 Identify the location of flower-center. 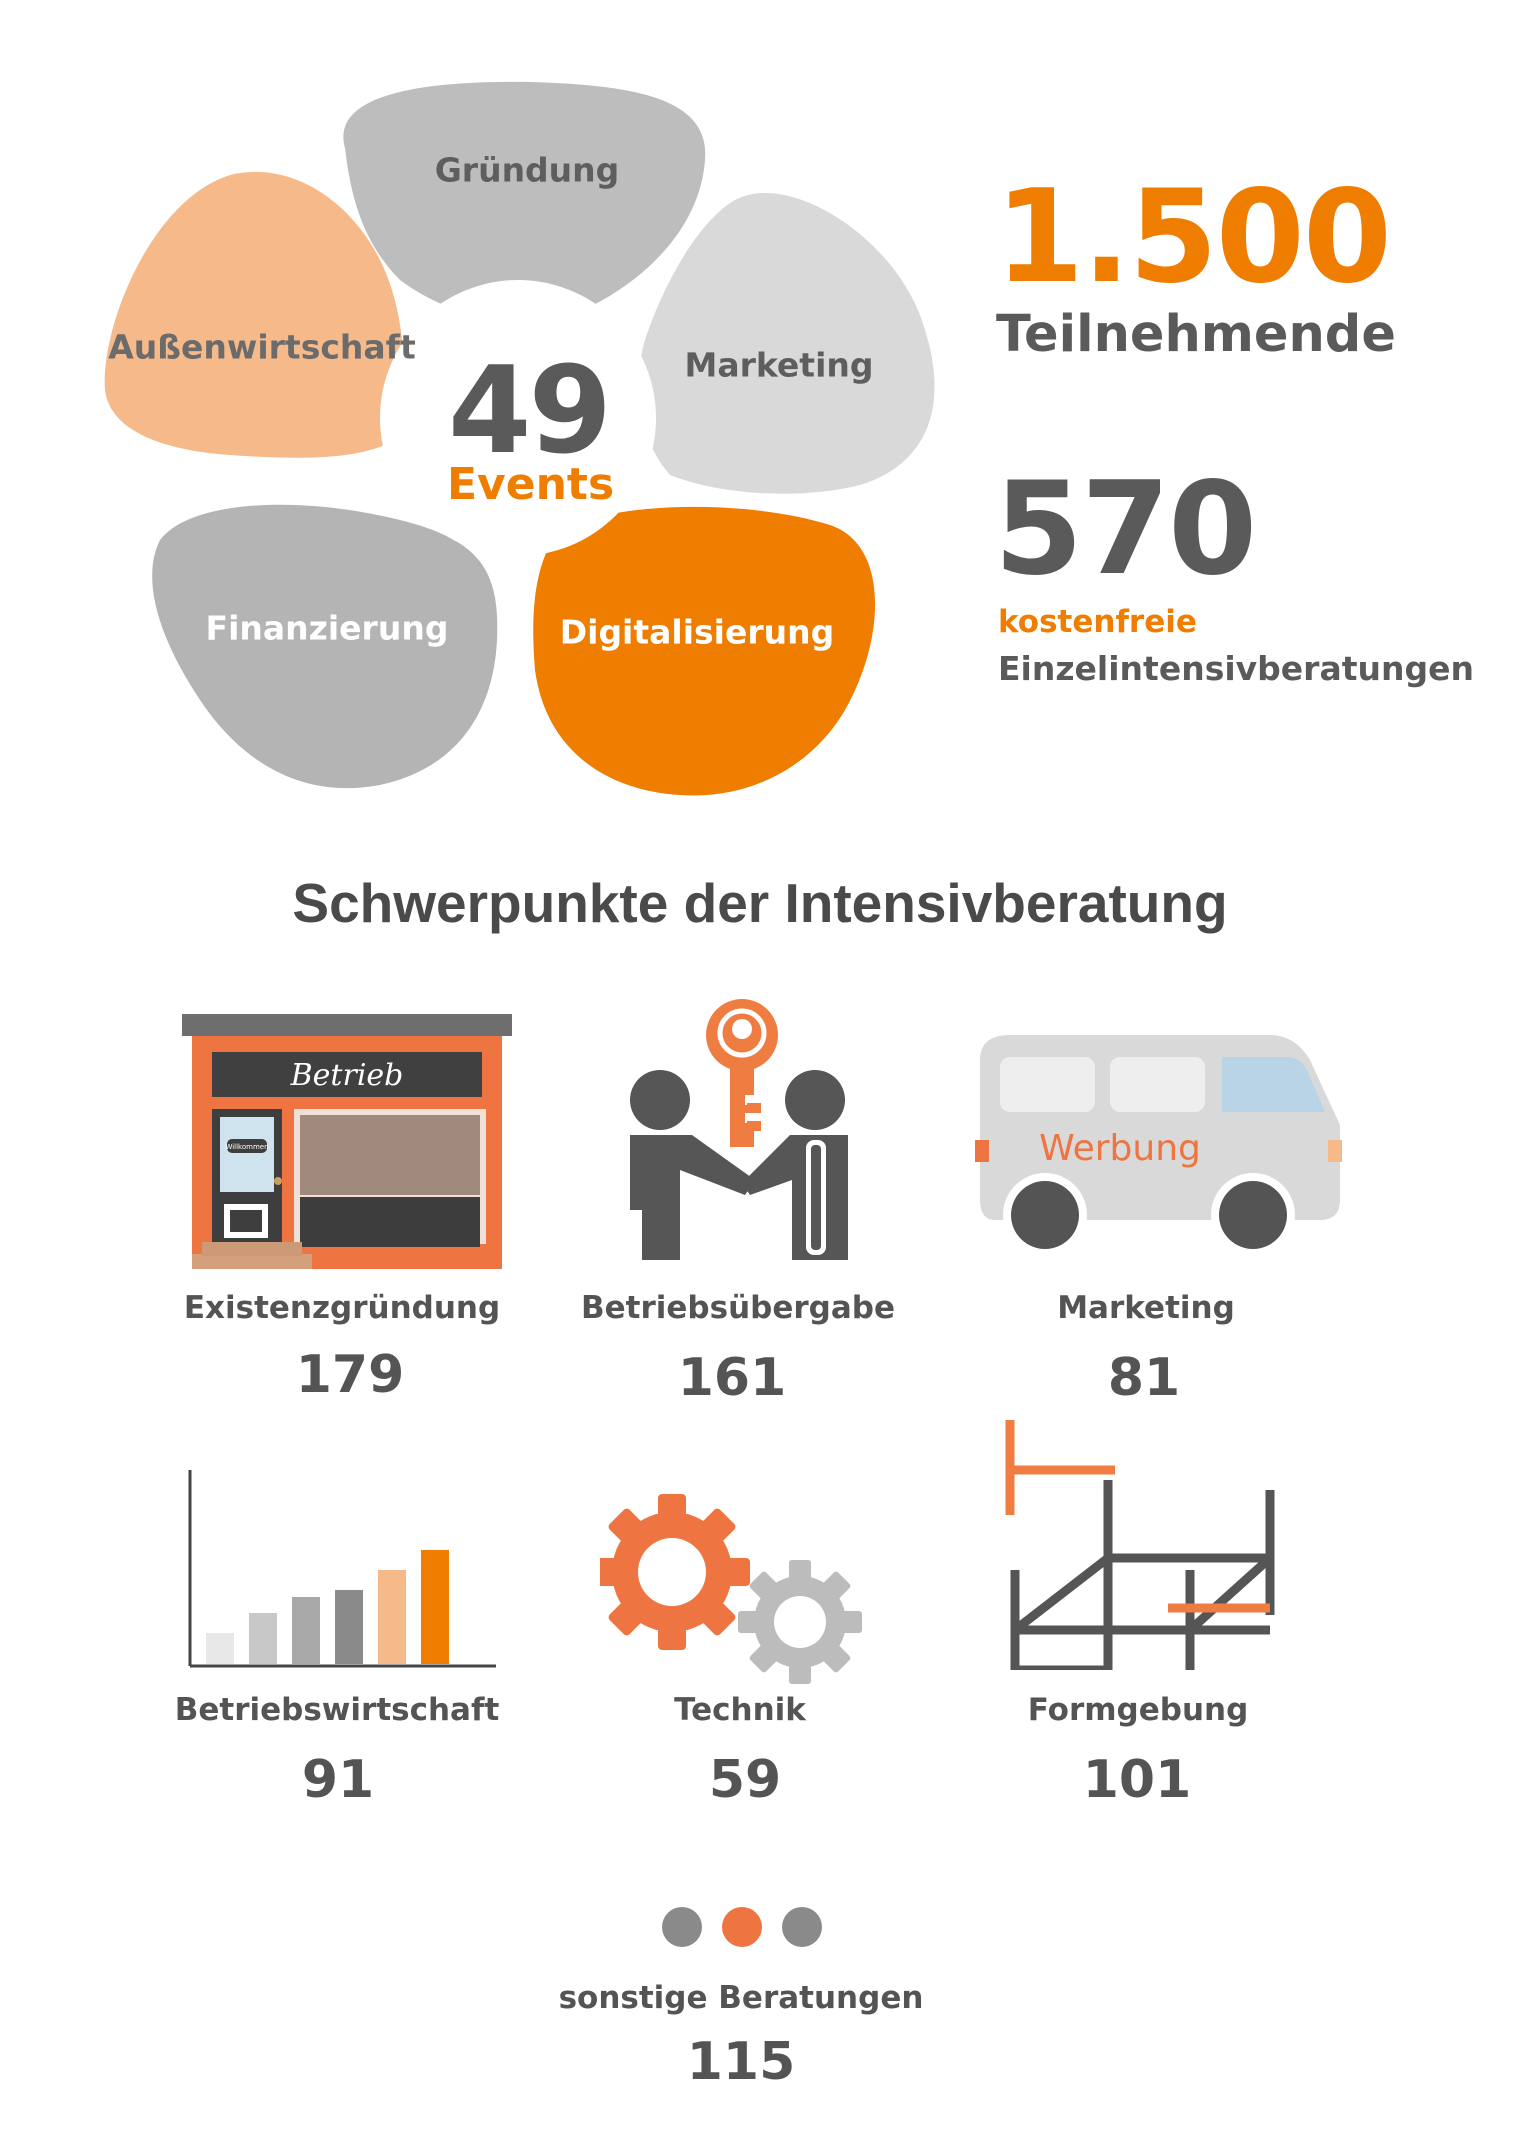
(518, 418).